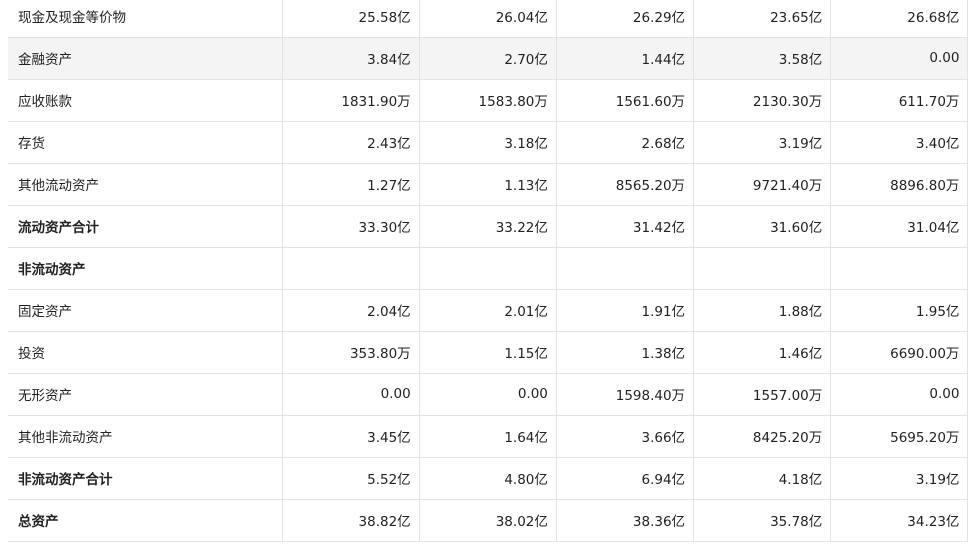 Image resolution: width=972 pixels, height=547 pixels. What do you see at coordinates (762, 352) in the screenshot?
I see `cell-value: 1.46亿` at bounding box center [762, 352].